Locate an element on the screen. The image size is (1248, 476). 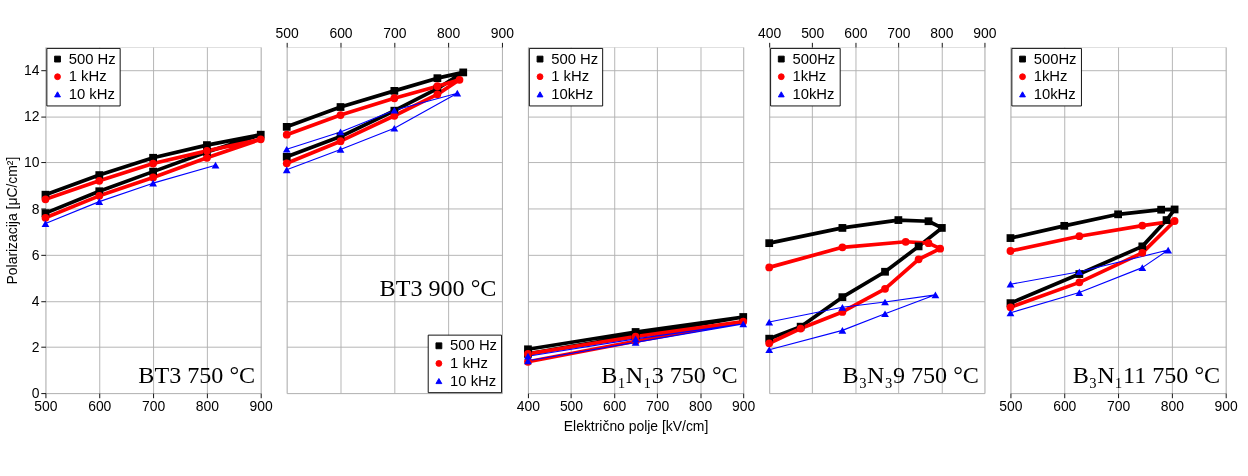
y-tick-label: 4 is located at coordinates (35, 300).